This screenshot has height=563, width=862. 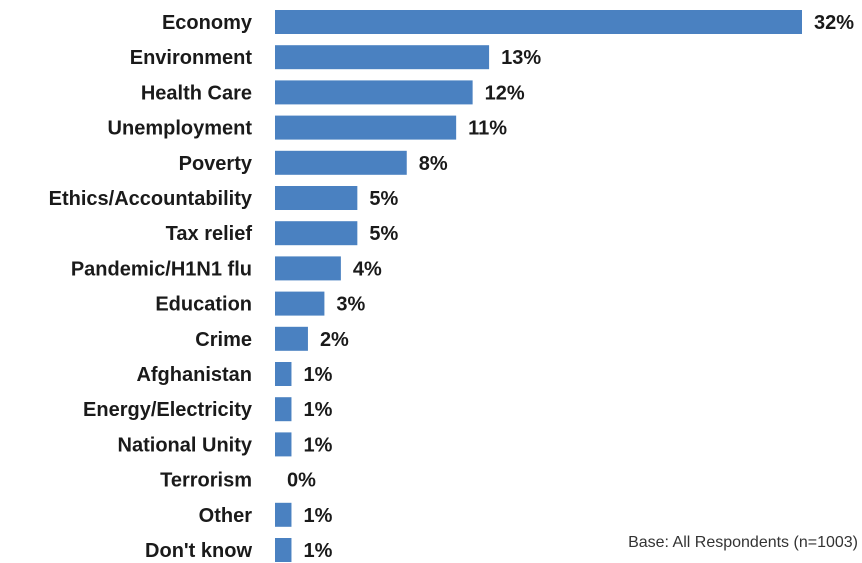 What do you see at coordinates (317, 410) in the screenshot?
I see `value-label-energy-electricity: 1%` at bounding box center [317, 410].